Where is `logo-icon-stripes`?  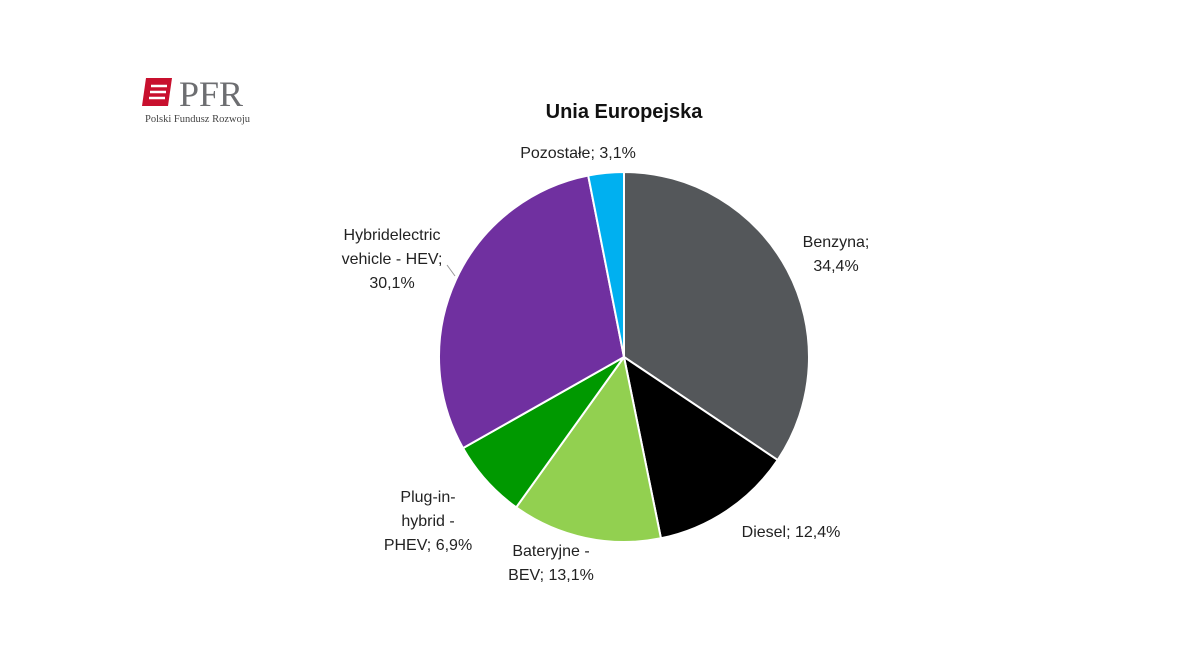
logo-icon-stripes is located at coordinates (158, 92).